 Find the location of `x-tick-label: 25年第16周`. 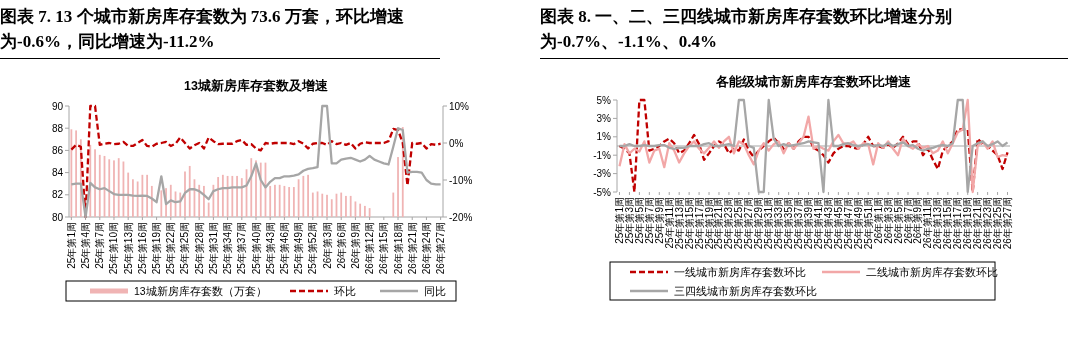

x-tick-label: 25年第16周 is located at coordinates (142, 248).